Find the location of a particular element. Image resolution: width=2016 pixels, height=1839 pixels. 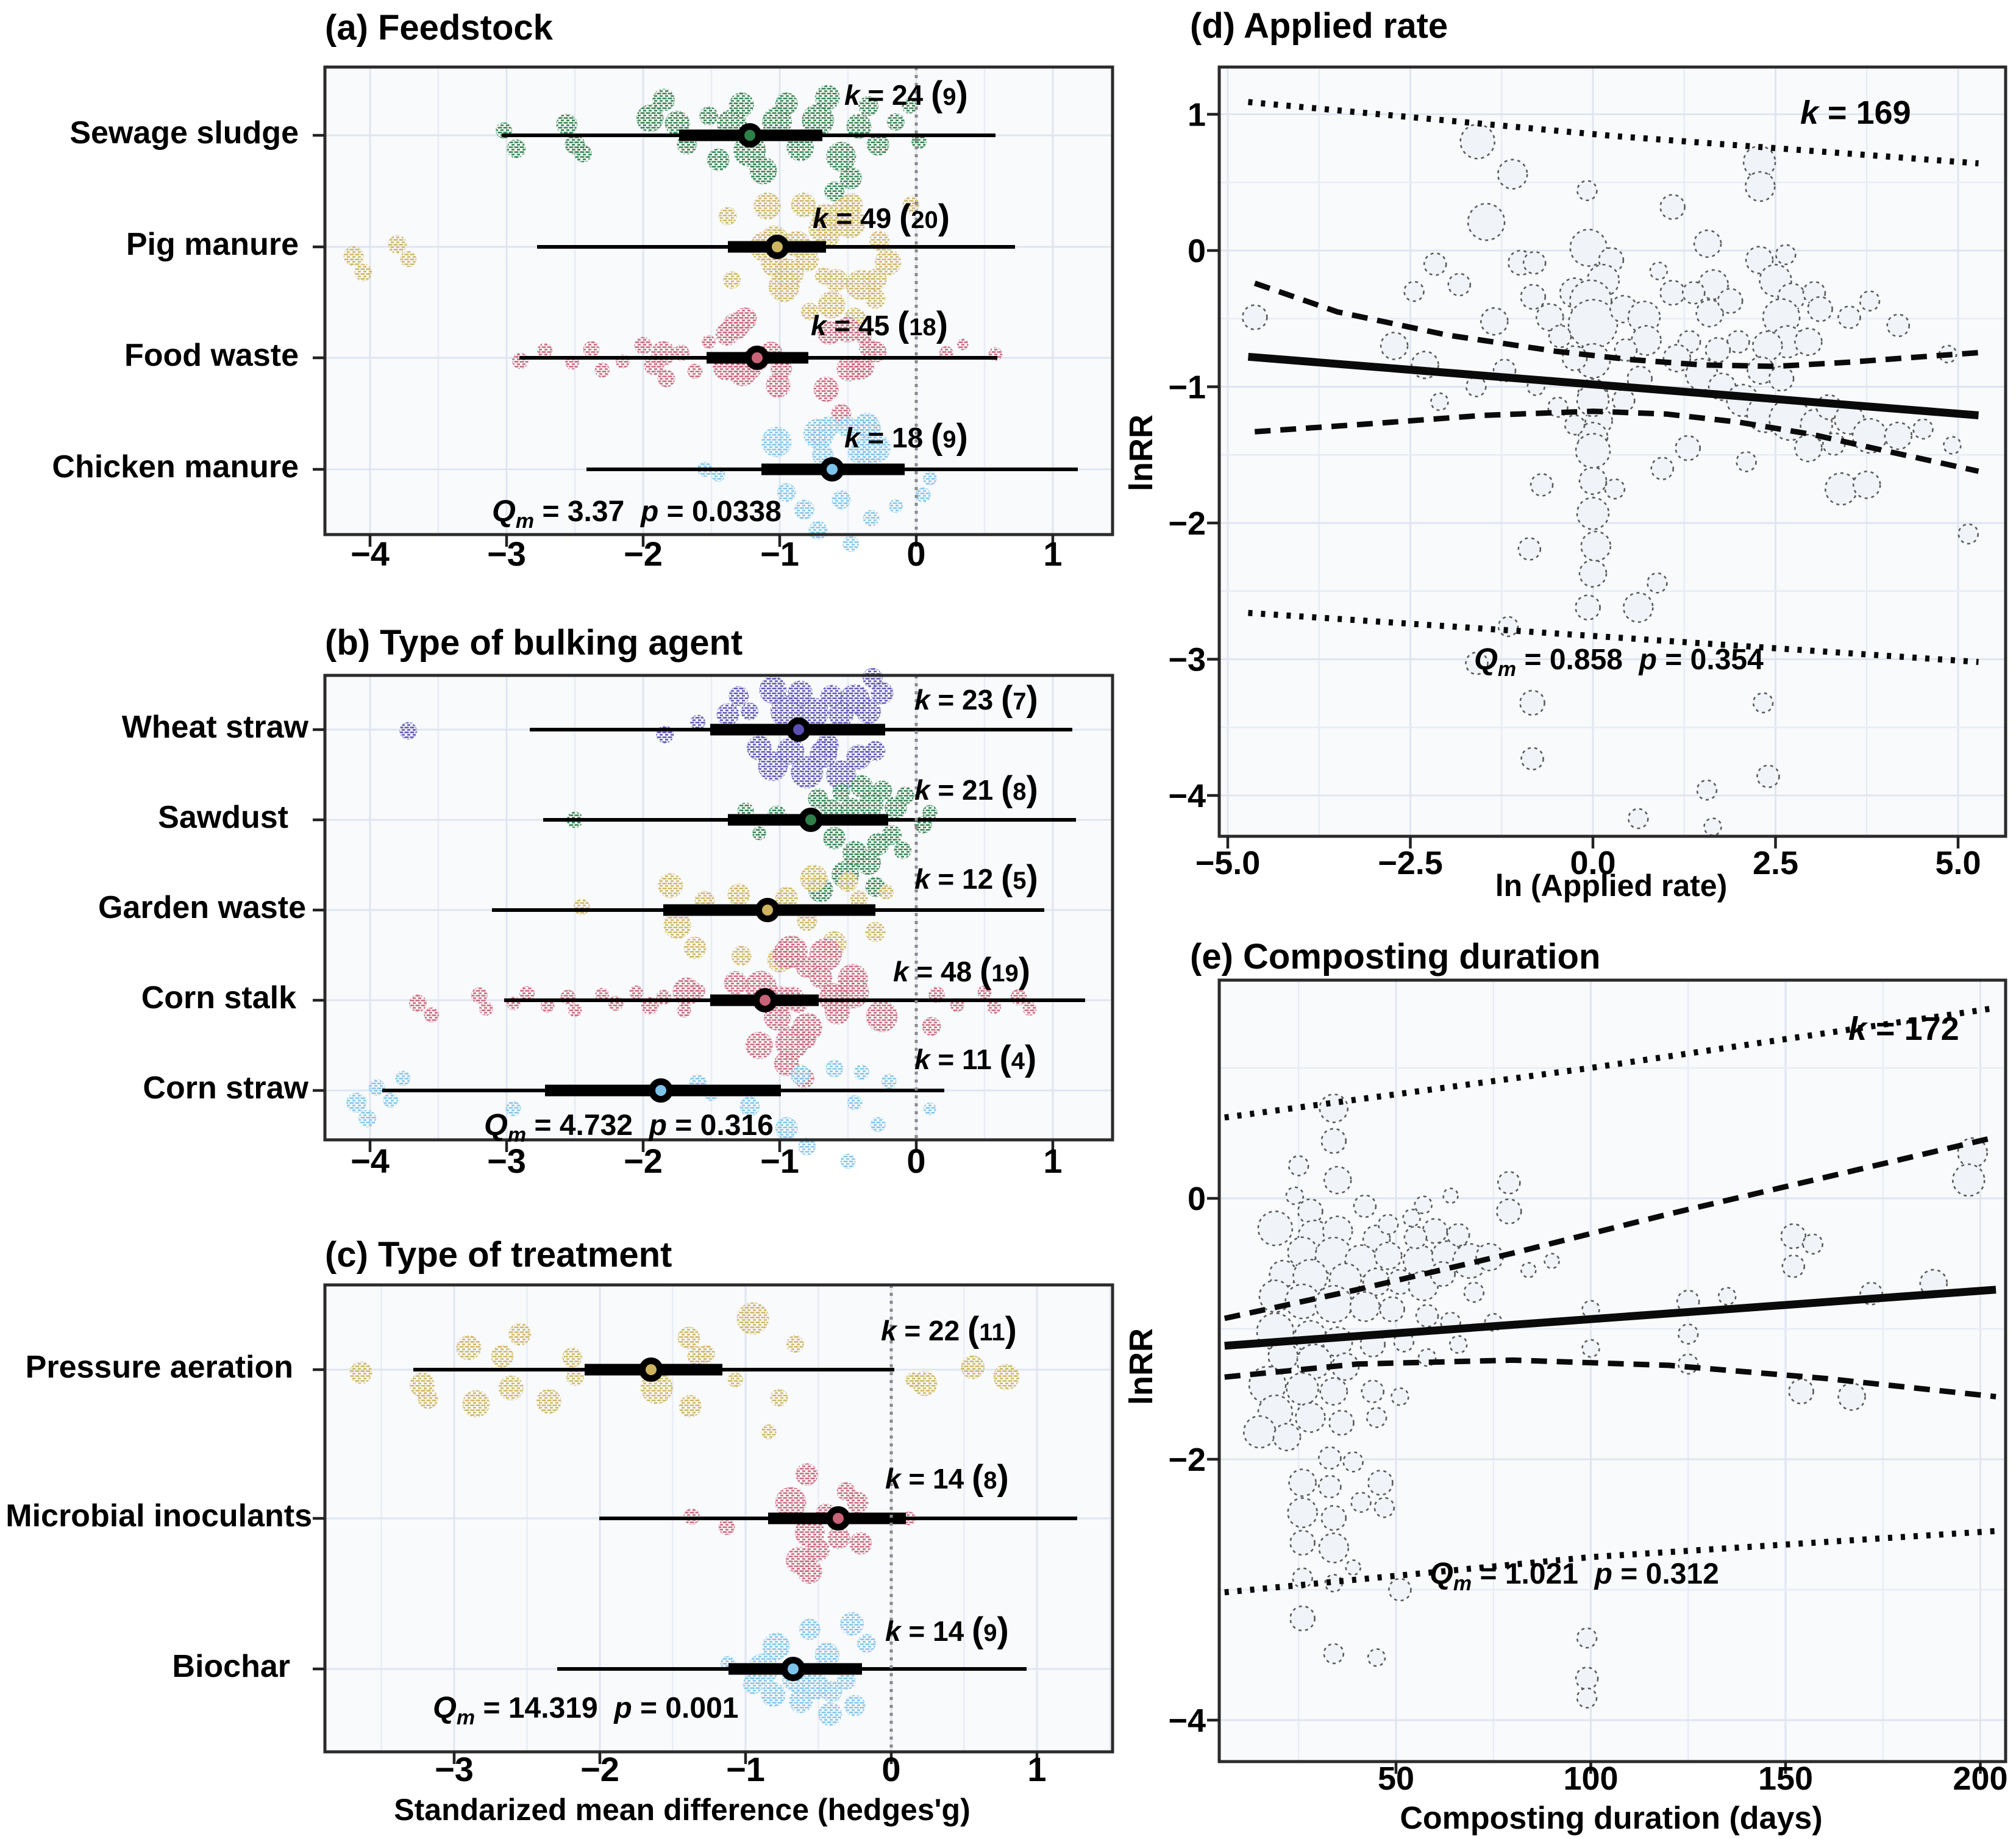

svg-text: Food waste is located at coordinates (211, 355).